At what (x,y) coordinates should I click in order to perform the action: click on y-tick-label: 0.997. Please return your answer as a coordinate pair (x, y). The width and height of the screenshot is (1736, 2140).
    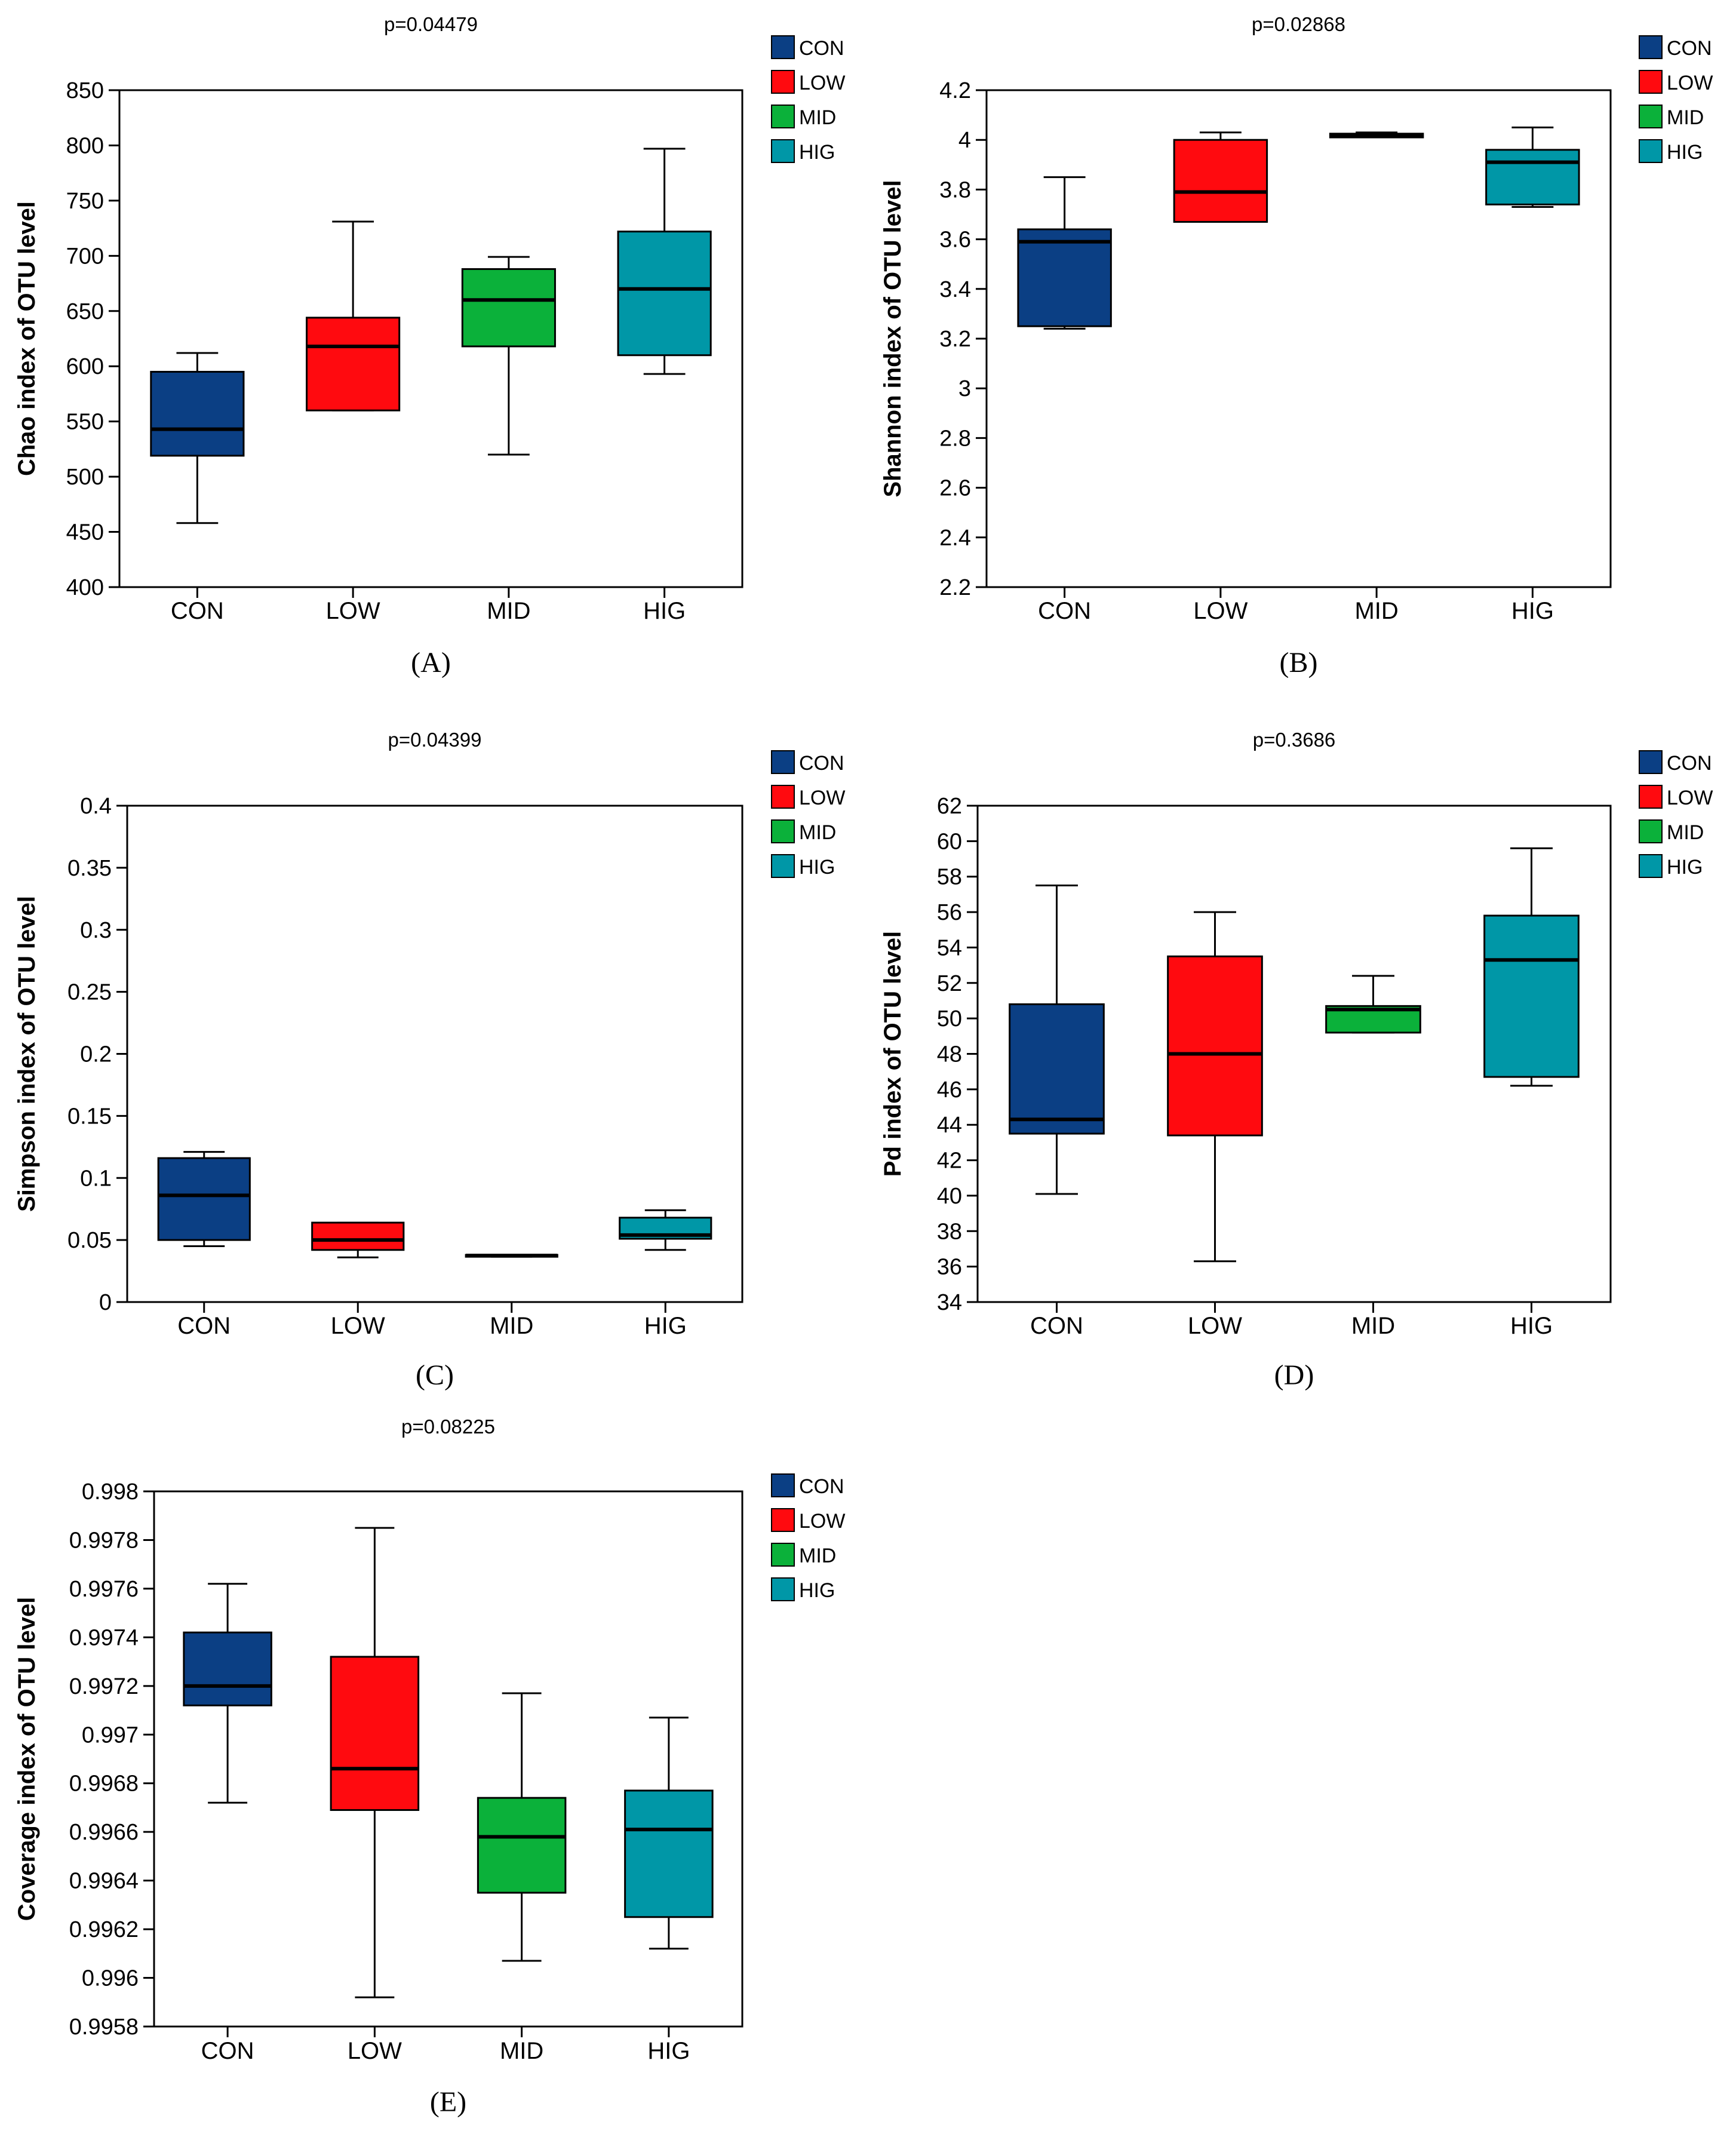
    Looking at the image, I should click on (110, 1735).